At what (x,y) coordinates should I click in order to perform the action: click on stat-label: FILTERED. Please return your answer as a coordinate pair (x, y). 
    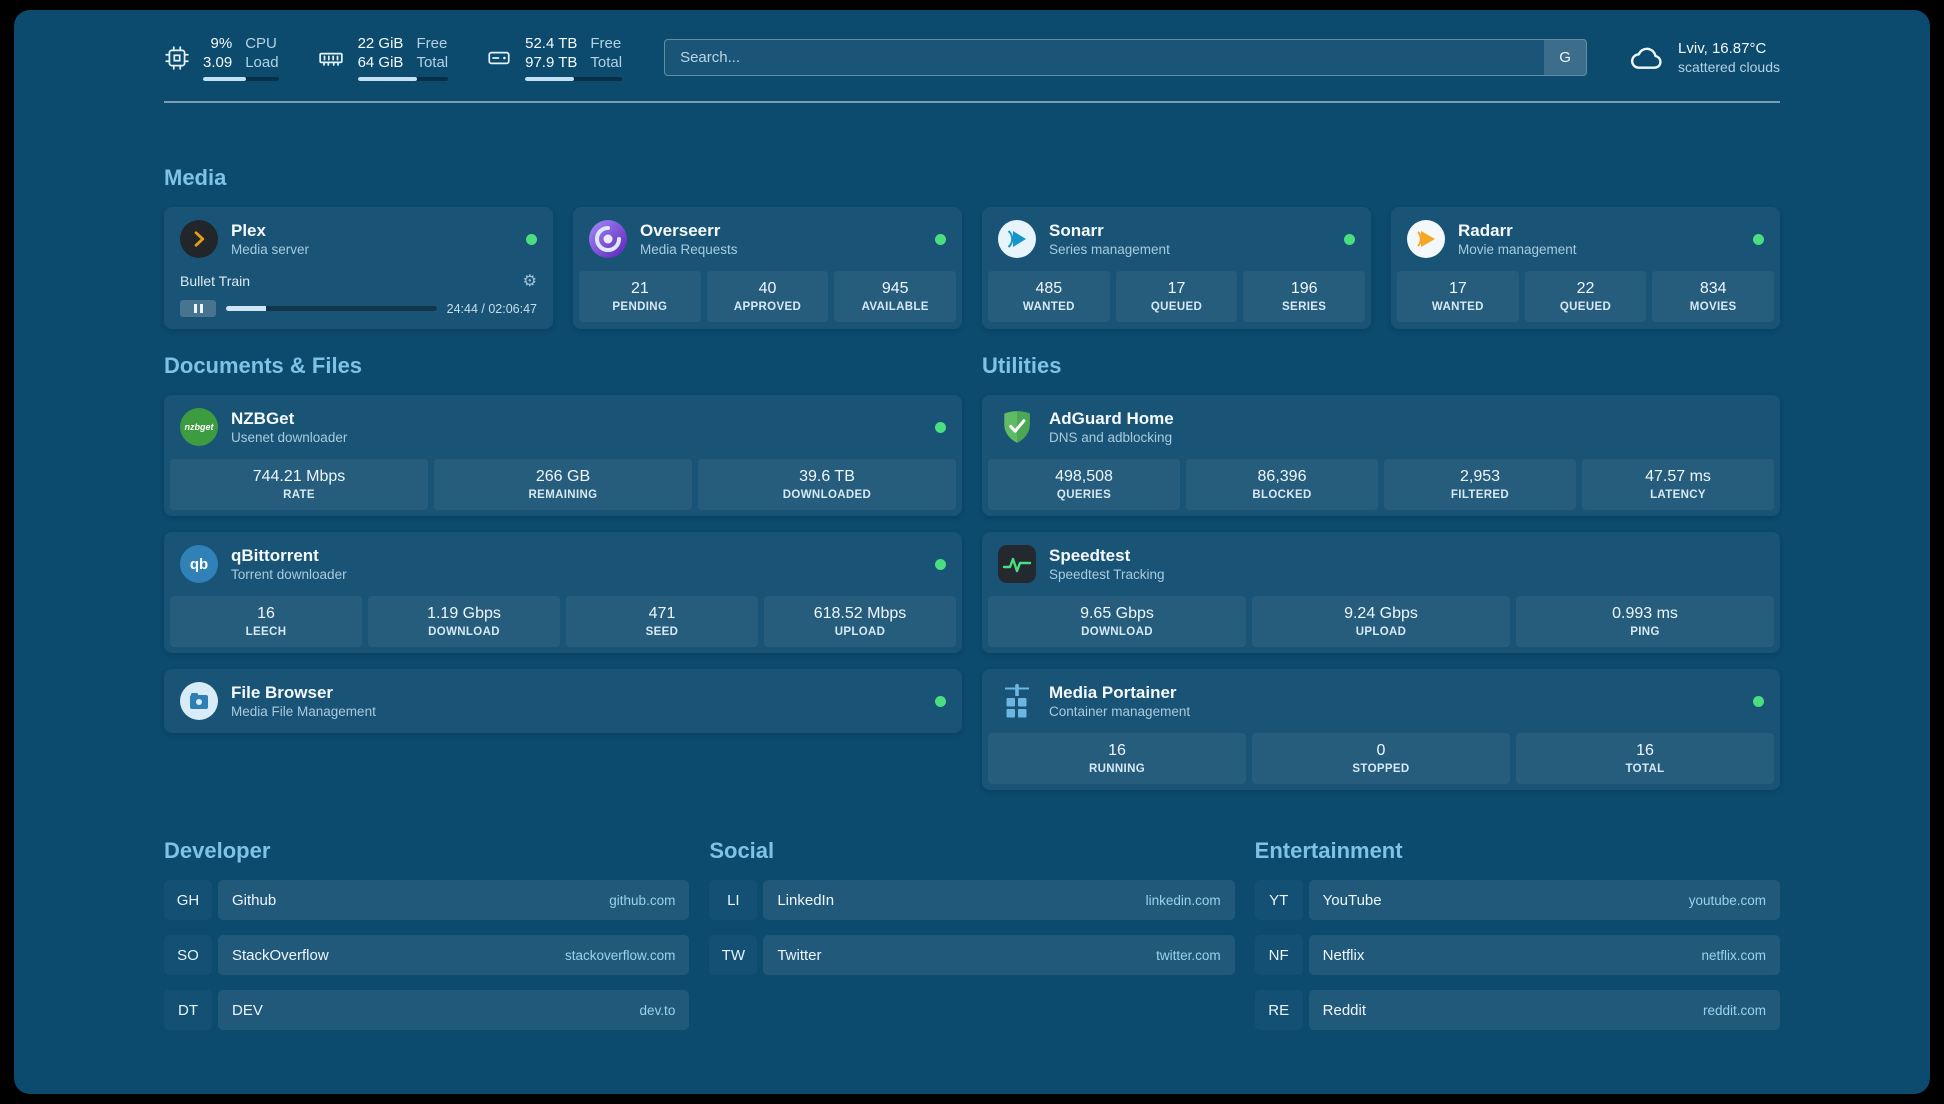
    Looking at the image, I should click on (1480, 495).